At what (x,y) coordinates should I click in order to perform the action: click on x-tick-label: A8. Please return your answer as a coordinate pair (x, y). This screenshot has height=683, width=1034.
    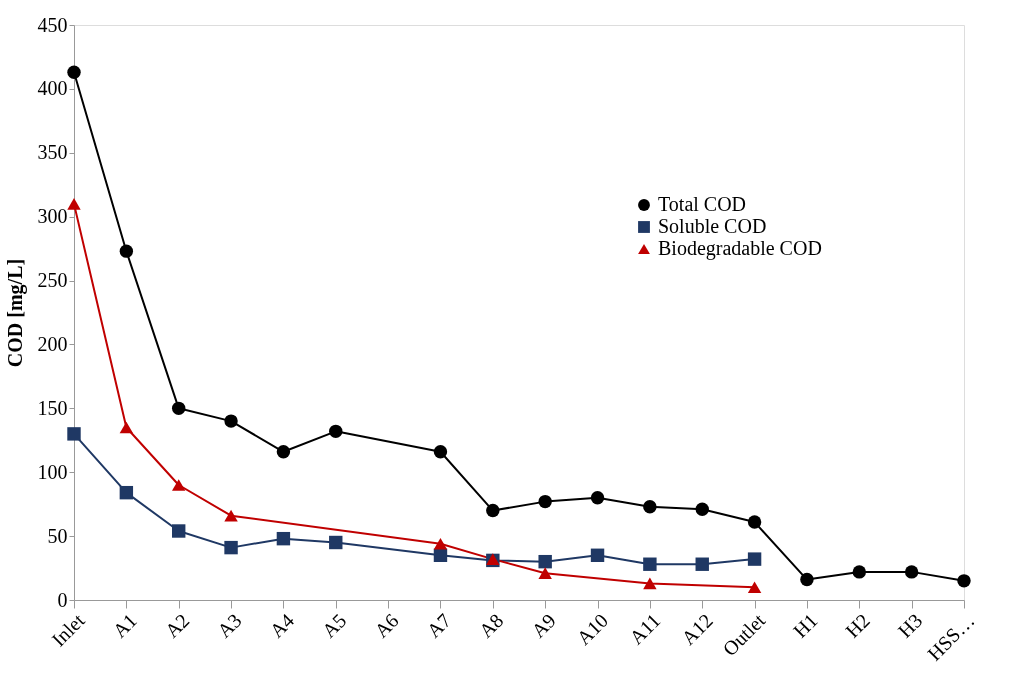
    Looking at the image, I should click on (491, 625).